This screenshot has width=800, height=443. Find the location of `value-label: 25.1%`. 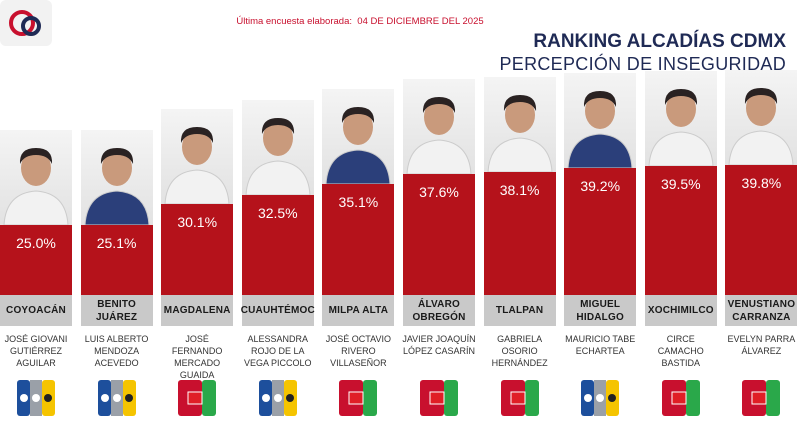

value-label: 25.1% is located at coordinates (116, 242).